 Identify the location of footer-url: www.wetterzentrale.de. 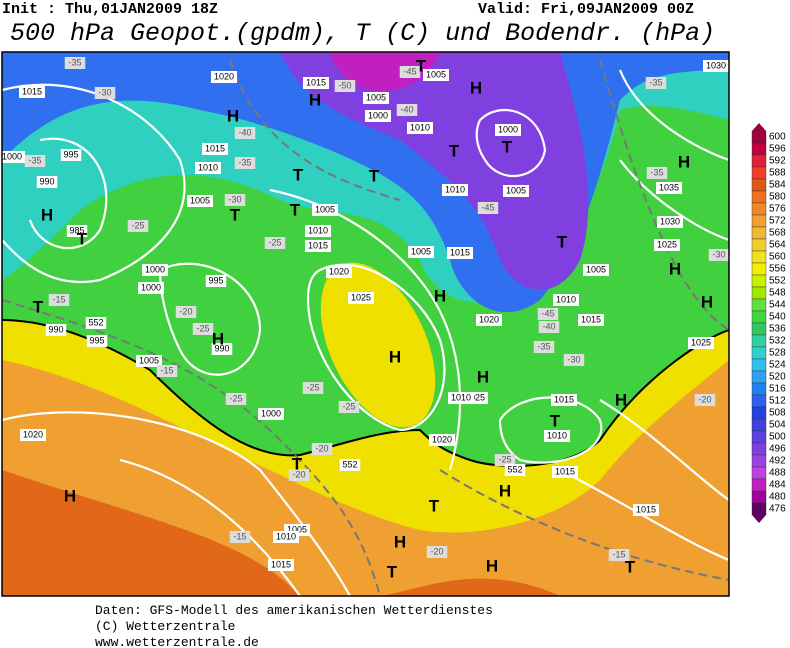
(177, 641).